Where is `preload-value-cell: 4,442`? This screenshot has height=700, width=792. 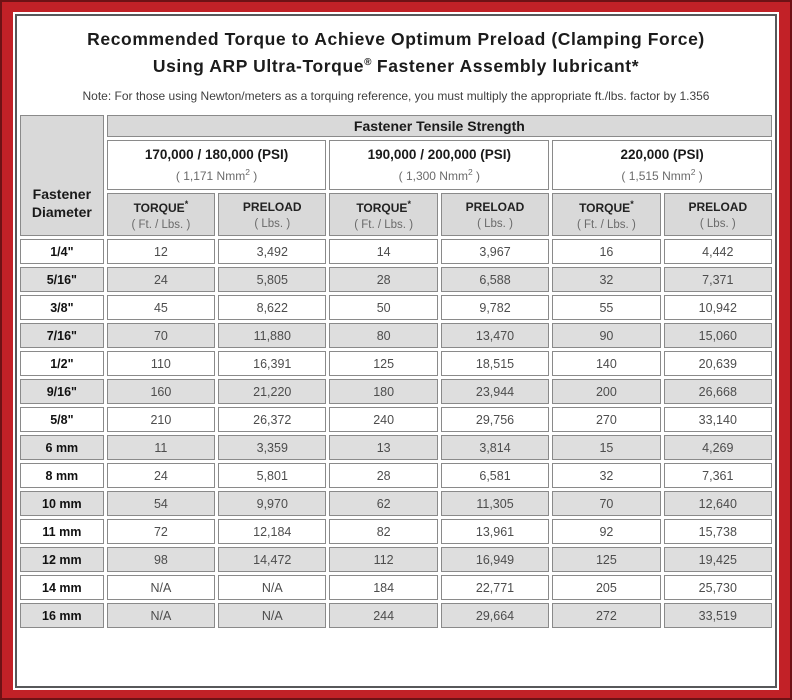
preload-value-cell: 4,442 is located at coordinates (717, 252).